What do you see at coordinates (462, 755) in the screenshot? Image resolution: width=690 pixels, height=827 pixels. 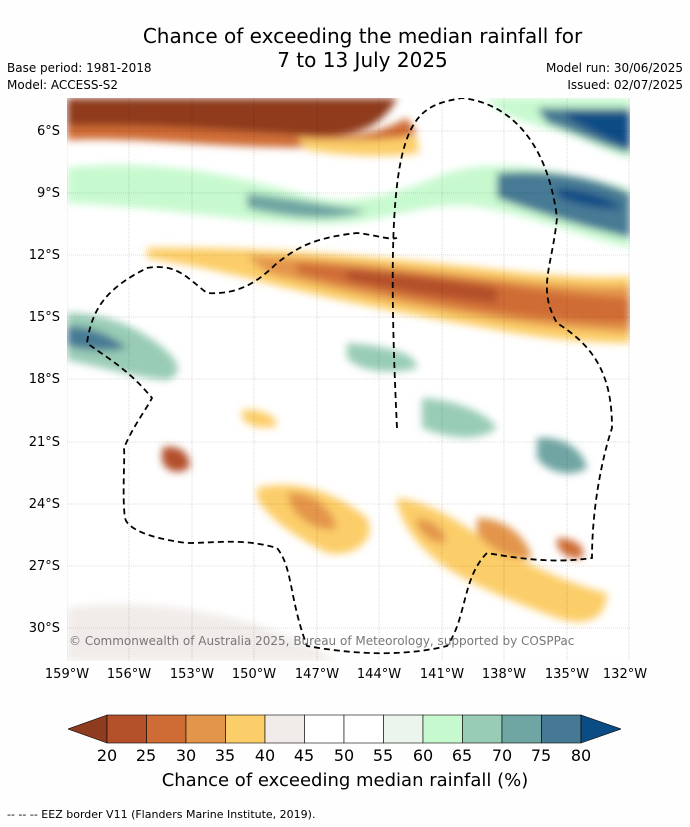 I see `cb-label-65: 65` at bounding box center [462, 755].